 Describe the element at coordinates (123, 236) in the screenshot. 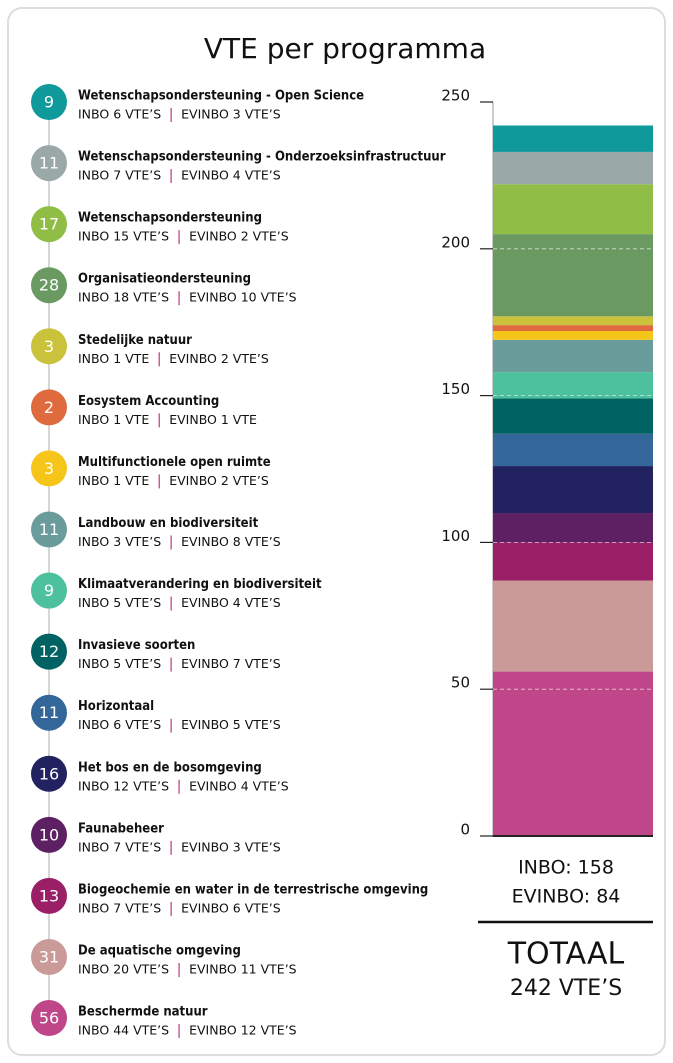

I see `inbo-count: INBO 15 VTE’S` at that location.